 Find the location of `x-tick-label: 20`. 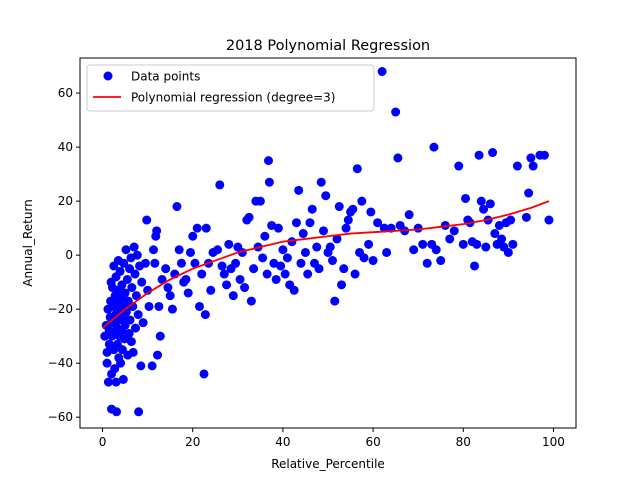

x-tick-label: 20 is located at coordinates (192, 442).